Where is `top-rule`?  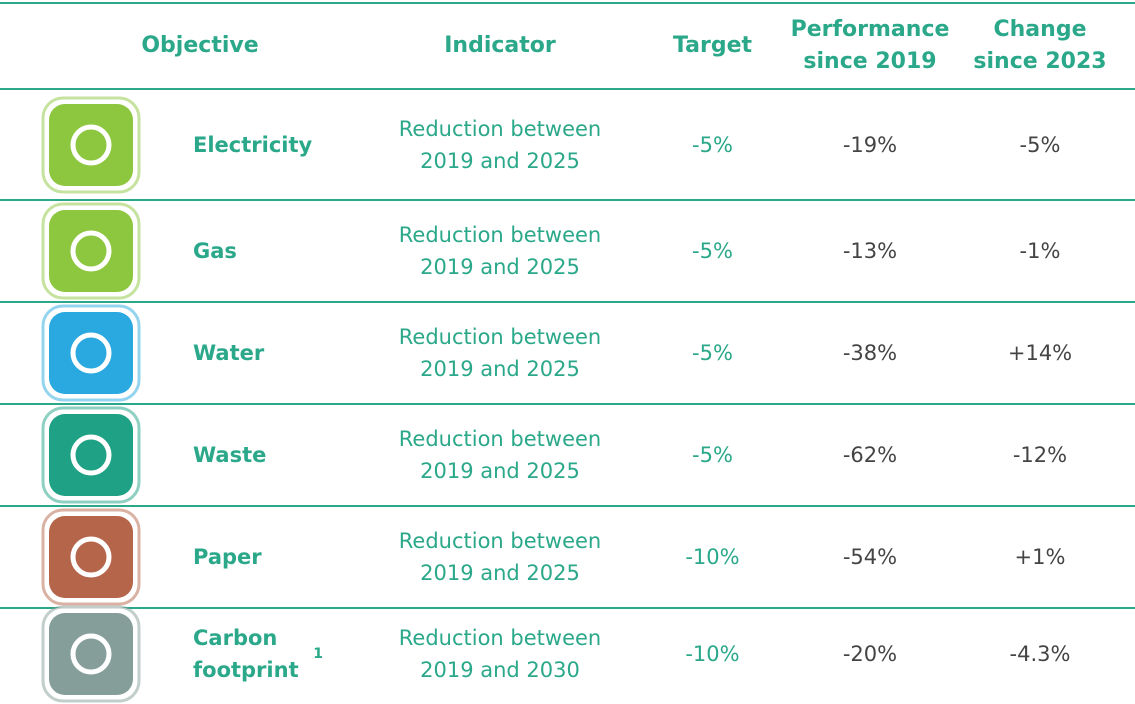 top-rule is located at coordinates (567, 3).